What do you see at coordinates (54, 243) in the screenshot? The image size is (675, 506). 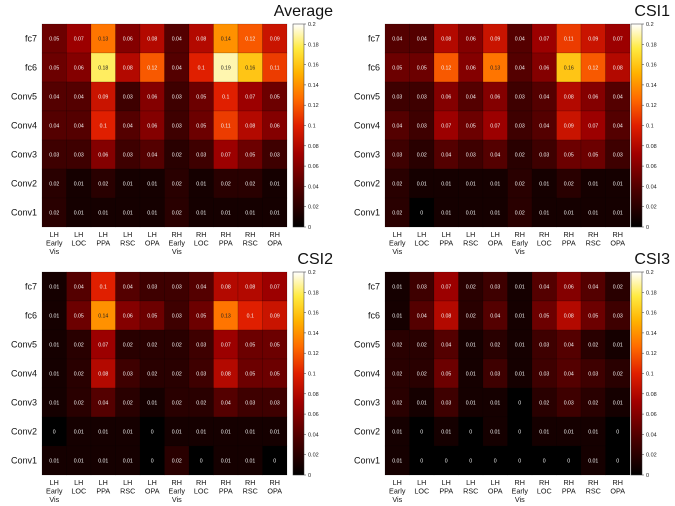 I see `column-label: LH Early Vis` at bounding box center [54, 243].